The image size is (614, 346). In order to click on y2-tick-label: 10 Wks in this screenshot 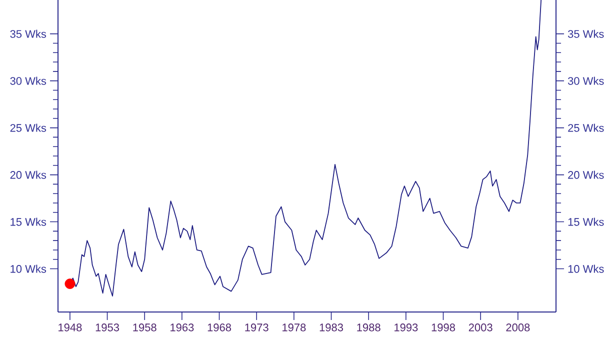, I will do `click(586, 268)`.